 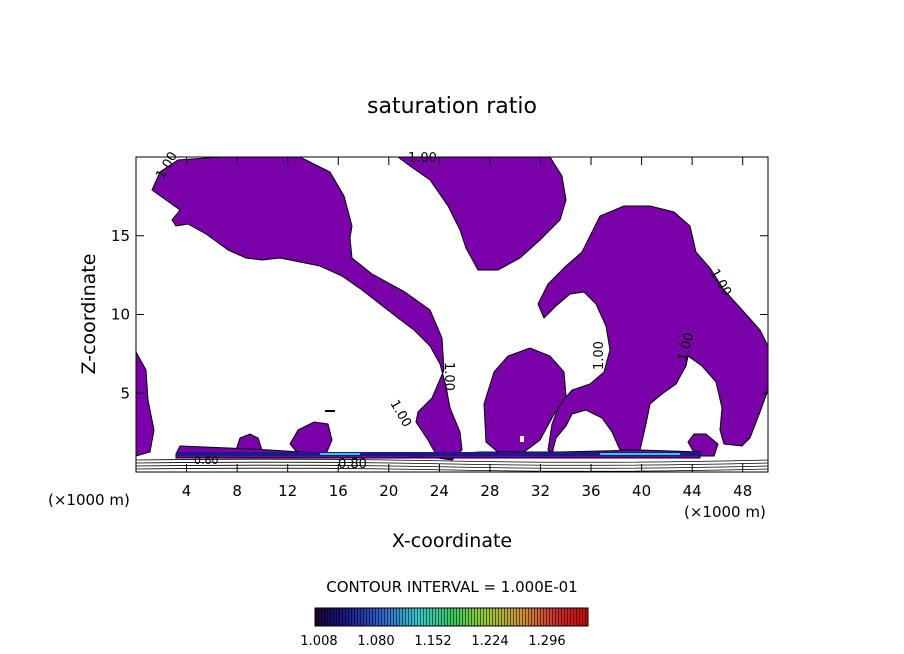 What do you see at coordinates (692, 491) in the screenshot?
I see `x-tick-label: 44` at bounding box center [692, 491].